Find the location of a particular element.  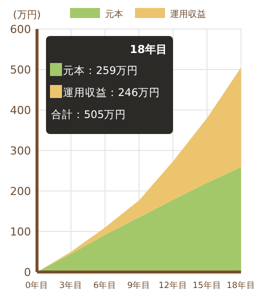

y-tick-label: 300 is located at coordinates (20, 151).